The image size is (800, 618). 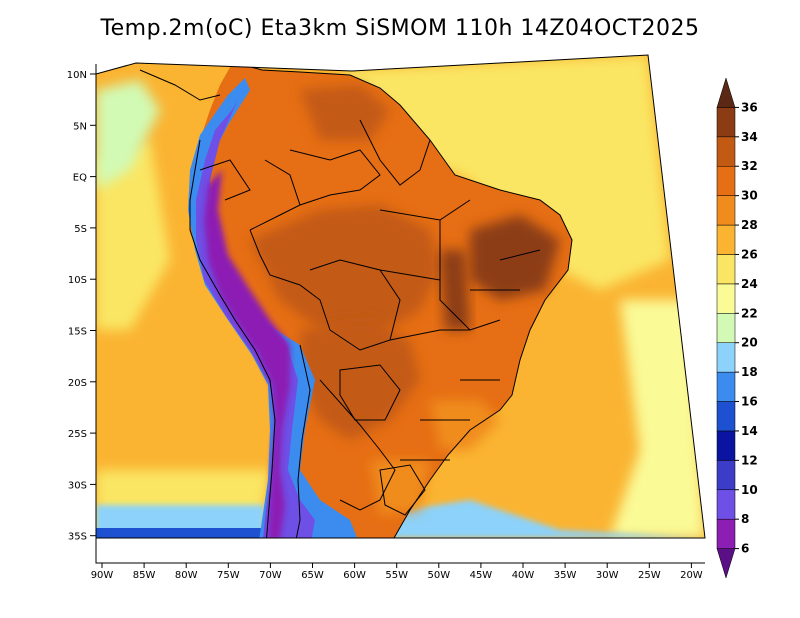 I want to click on colorbar-label: 18, so click(x=749, y=372).